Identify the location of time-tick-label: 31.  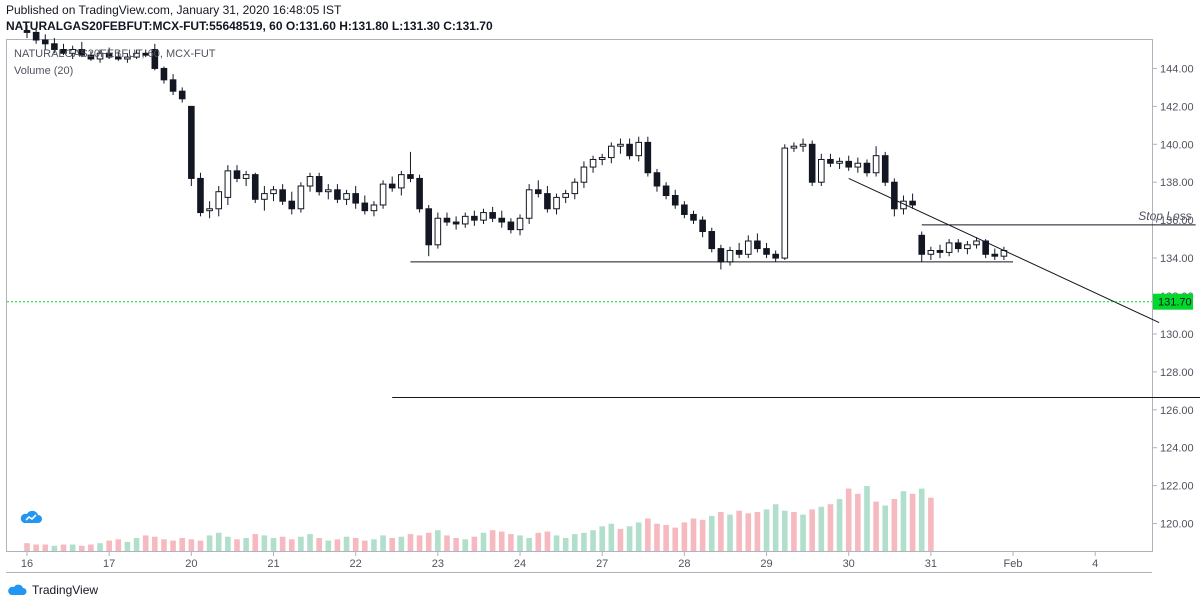
(931, 564).